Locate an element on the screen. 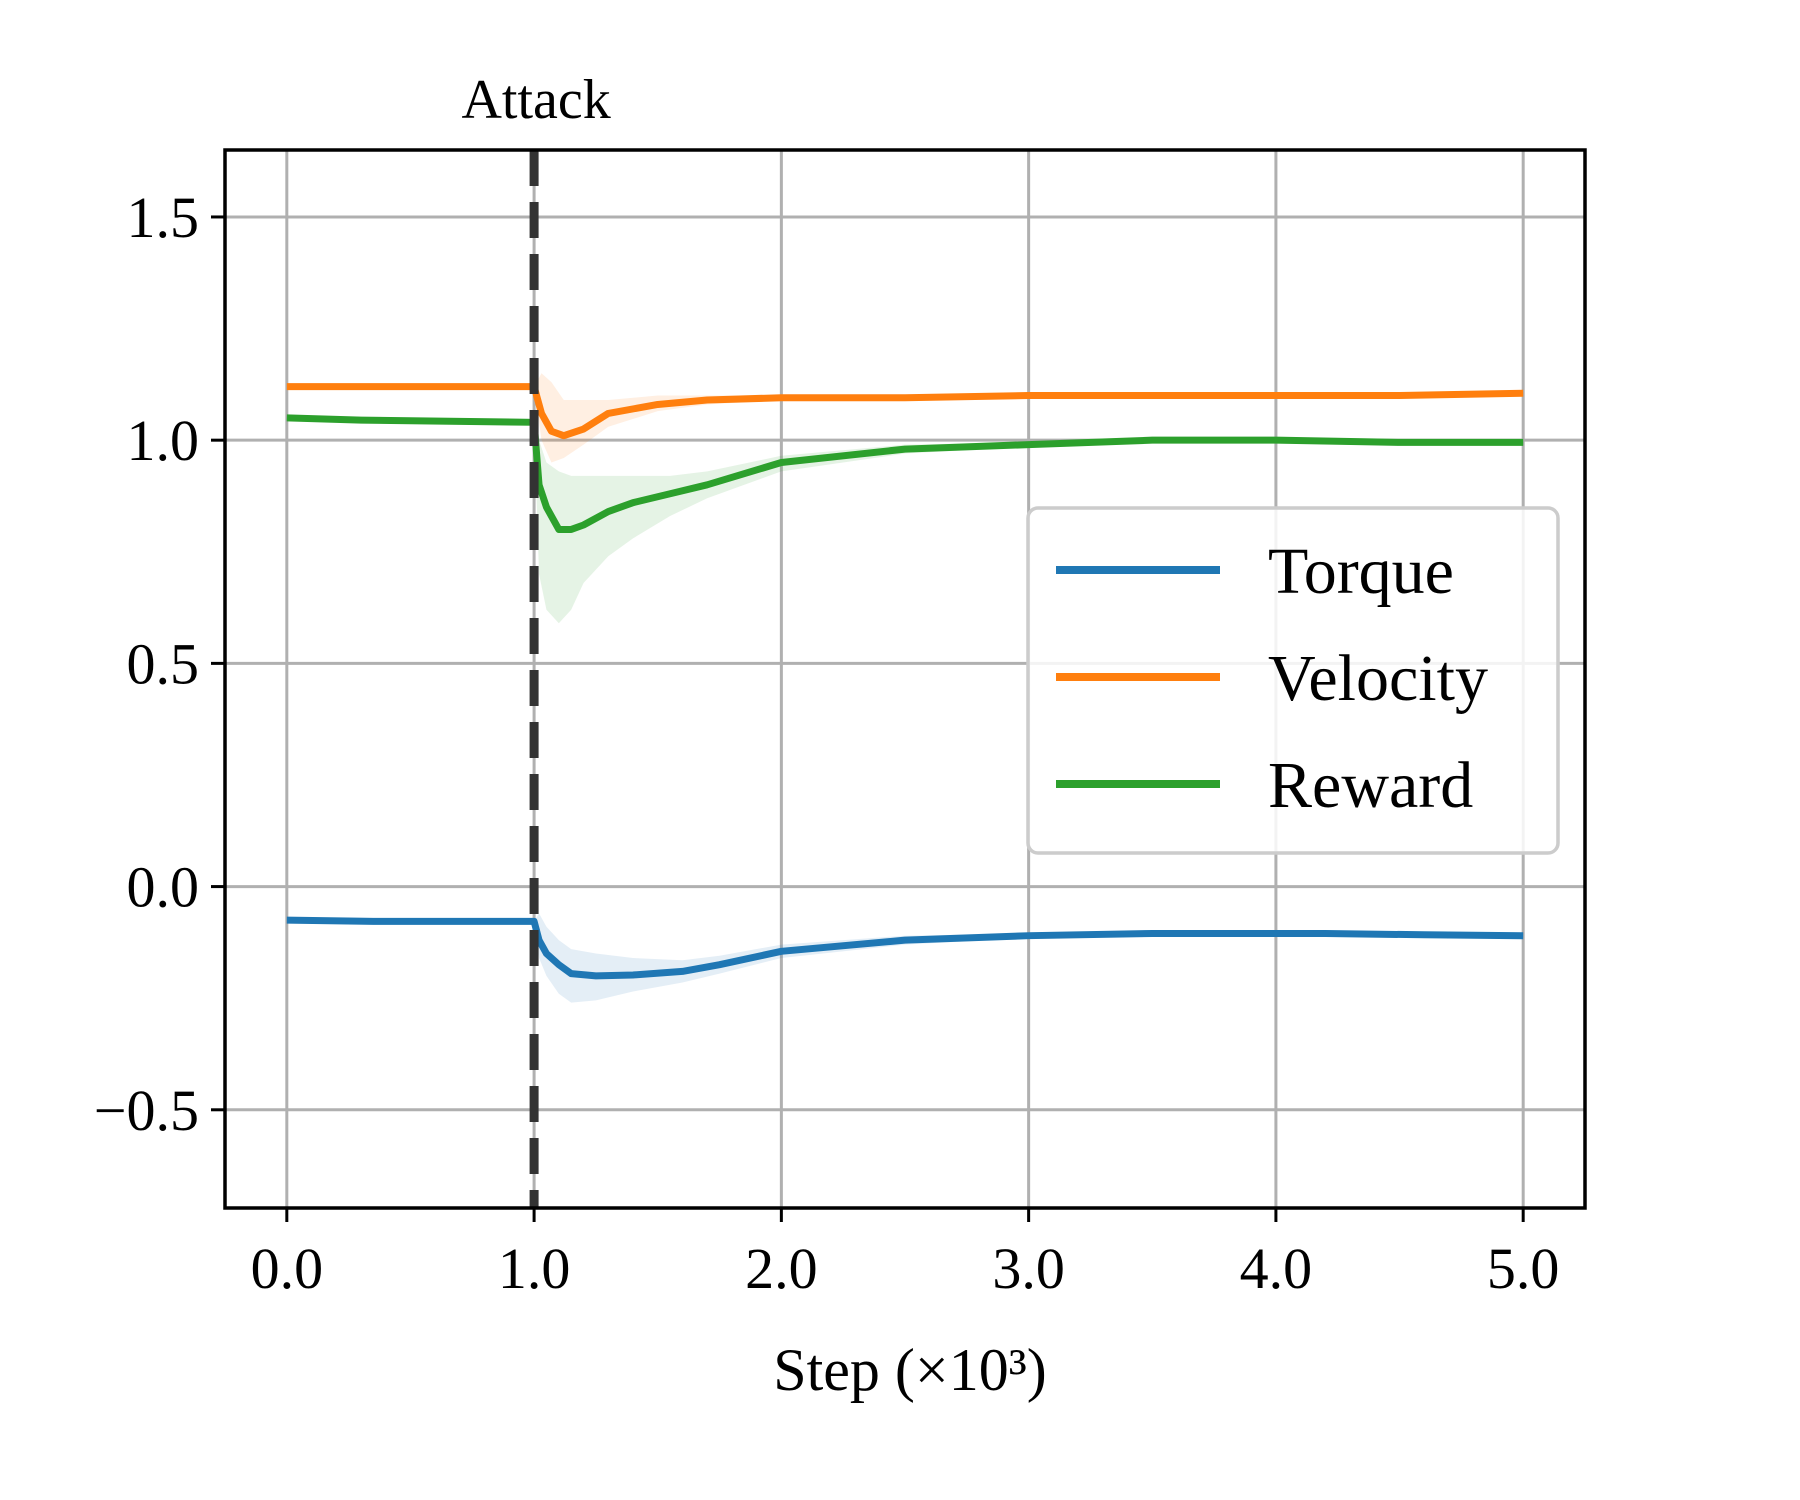 Image resolution: width=1800 pixels, height=1500 pixels. x-tick-label: 0.0 is located at coordinates (287, 1268).